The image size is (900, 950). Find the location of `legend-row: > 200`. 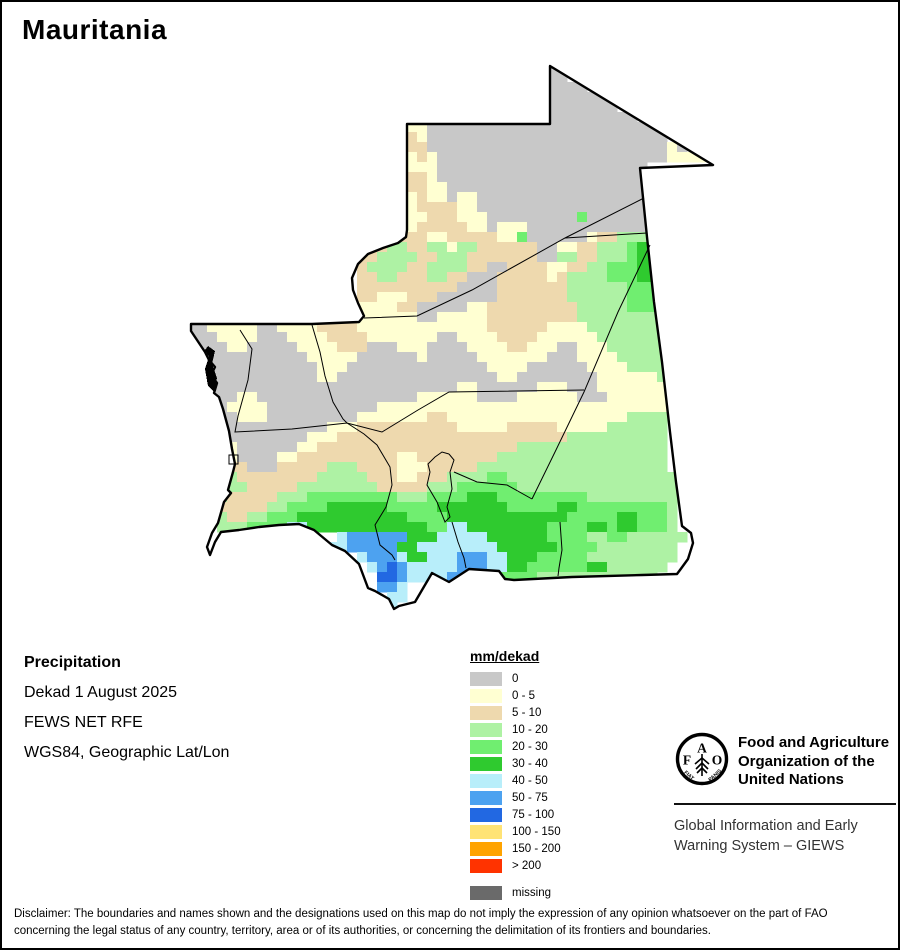

legend-row: > 200 is located at coordinates (515, 866).